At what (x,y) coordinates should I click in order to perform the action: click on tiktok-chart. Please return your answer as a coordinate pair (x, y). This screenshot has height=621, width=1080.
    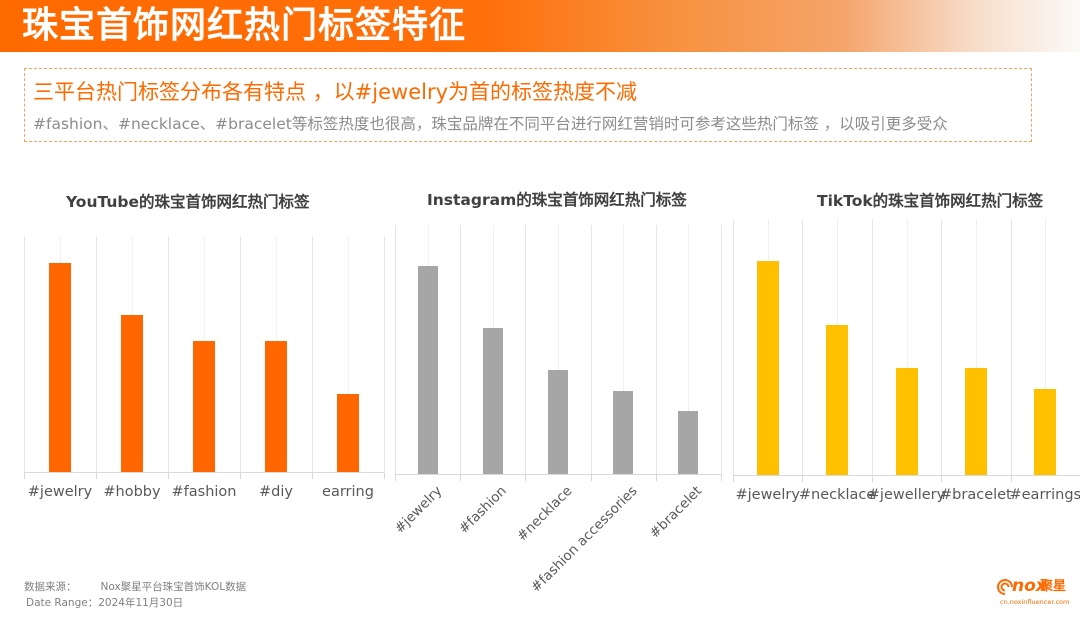
    Looking at the image, I should click on (906, 350).